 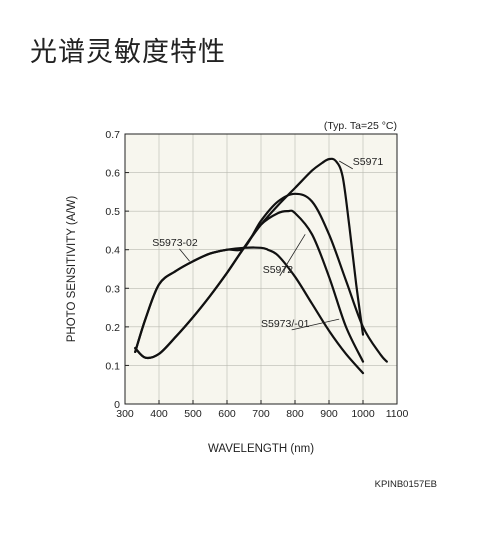 I want to click on y-tick-label: 0.3, so click(x=112, y=289).